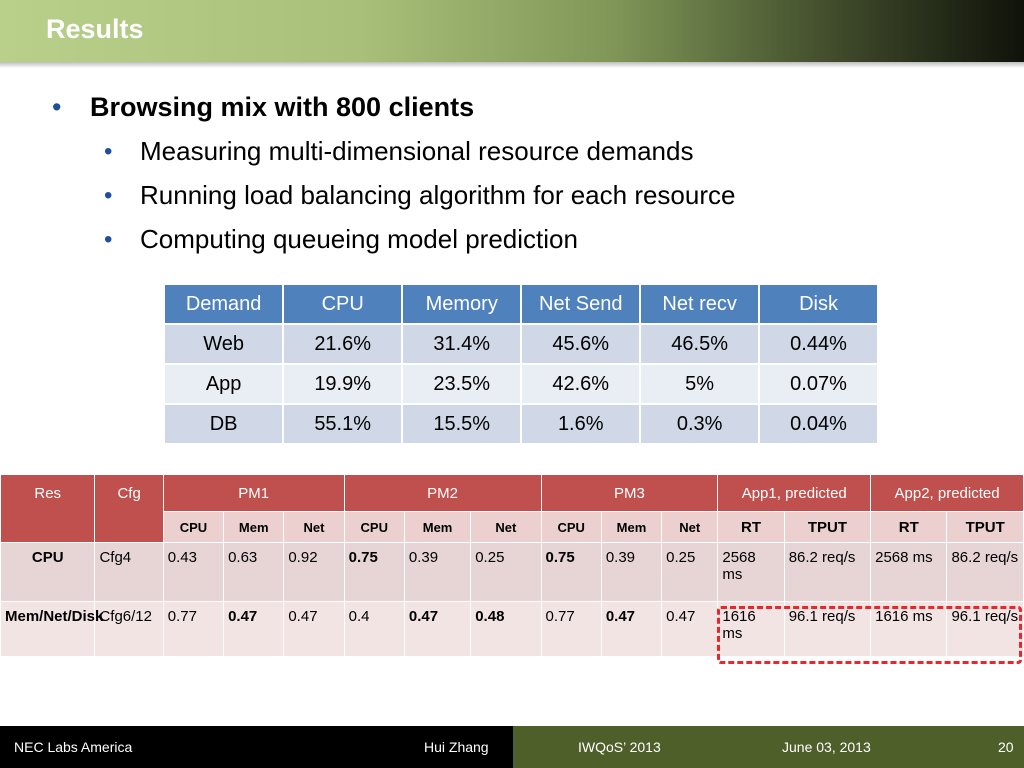  Describe the element at coordinates (359, 239) in the screenshot. I see `bullet-sub: Computing queueing model prediction` at that location.